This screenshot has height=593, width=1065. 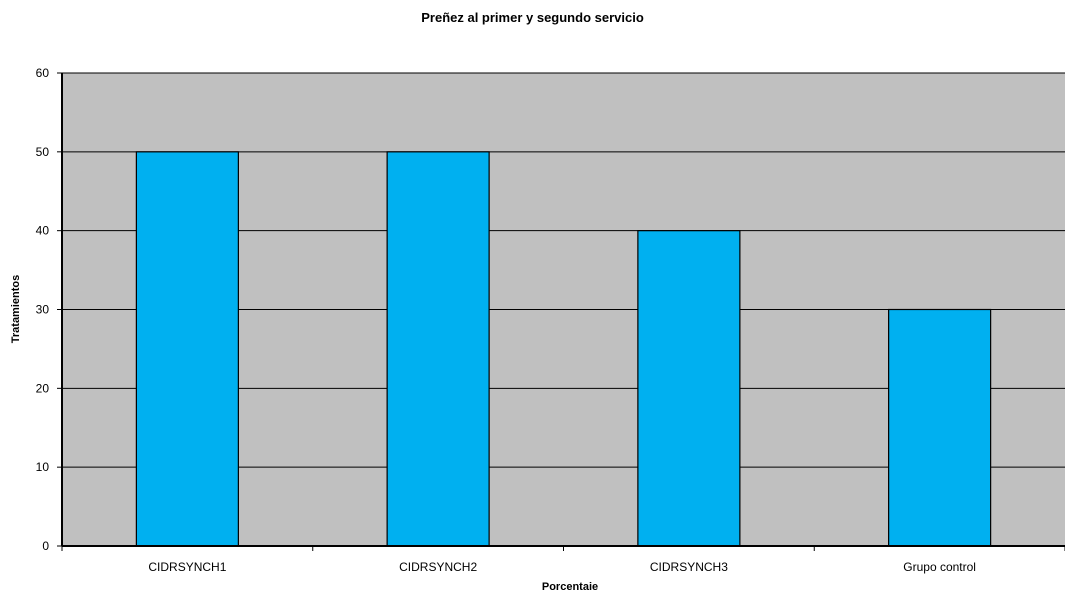 I want to click on x-tick-label-2: CIDRSYNCH3, so click(x=689, y=567).